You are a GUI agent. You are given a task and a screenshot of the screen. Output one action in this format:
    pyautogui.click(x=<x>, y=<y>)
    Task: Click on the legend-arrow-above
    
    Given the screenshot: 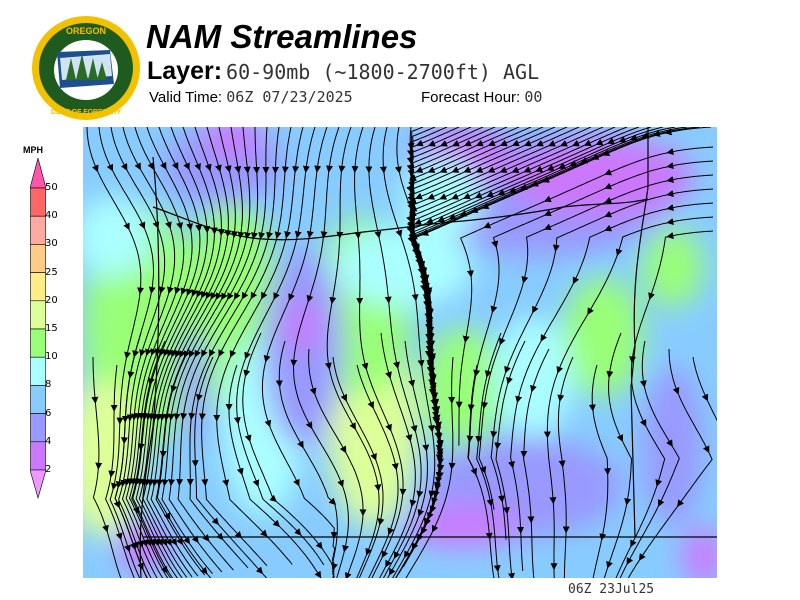 What is the action you would take?
    pyautogui.click(x=38, y=173)
    